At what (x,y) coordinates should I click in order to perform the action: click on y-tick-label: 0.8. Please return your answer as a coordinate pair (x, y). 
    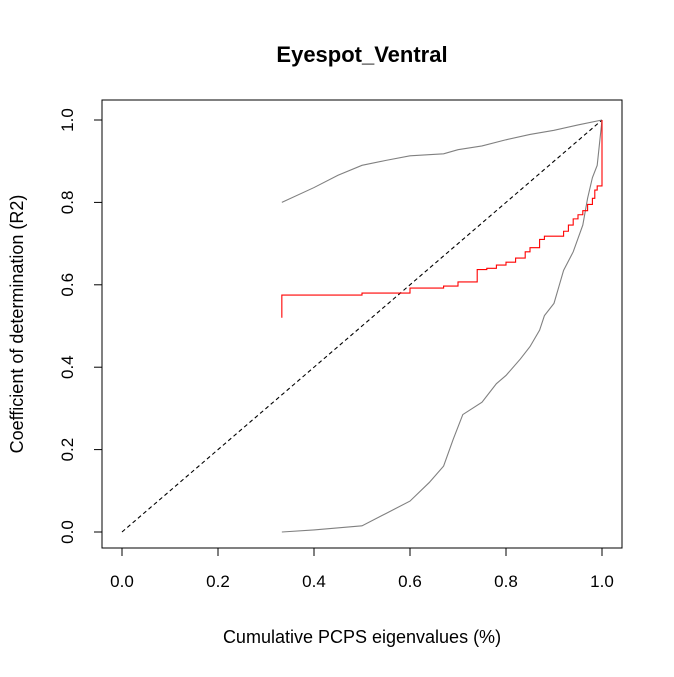
    Looking at the image, I should click on (67, 203).